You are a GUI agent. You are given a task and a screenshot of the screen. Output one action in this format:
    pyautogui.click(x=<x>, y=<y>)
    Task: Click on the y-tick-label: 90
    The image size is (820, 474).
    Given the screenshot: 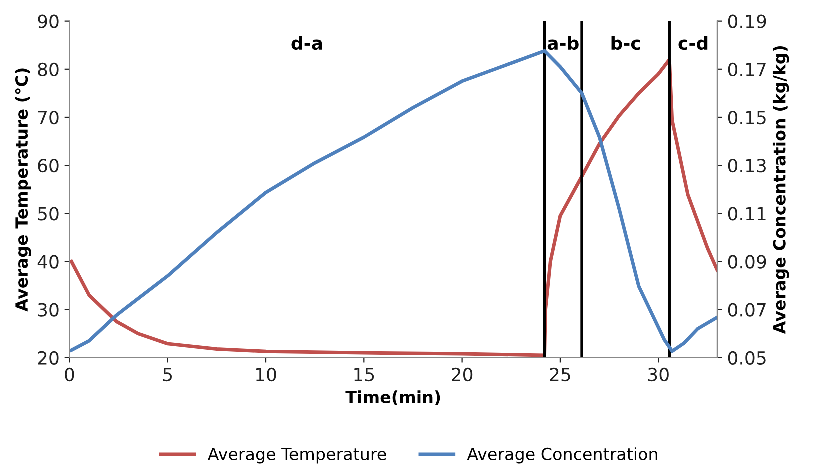 What is the action you would take?
    pyautogui.click(x=48, y=21)
    